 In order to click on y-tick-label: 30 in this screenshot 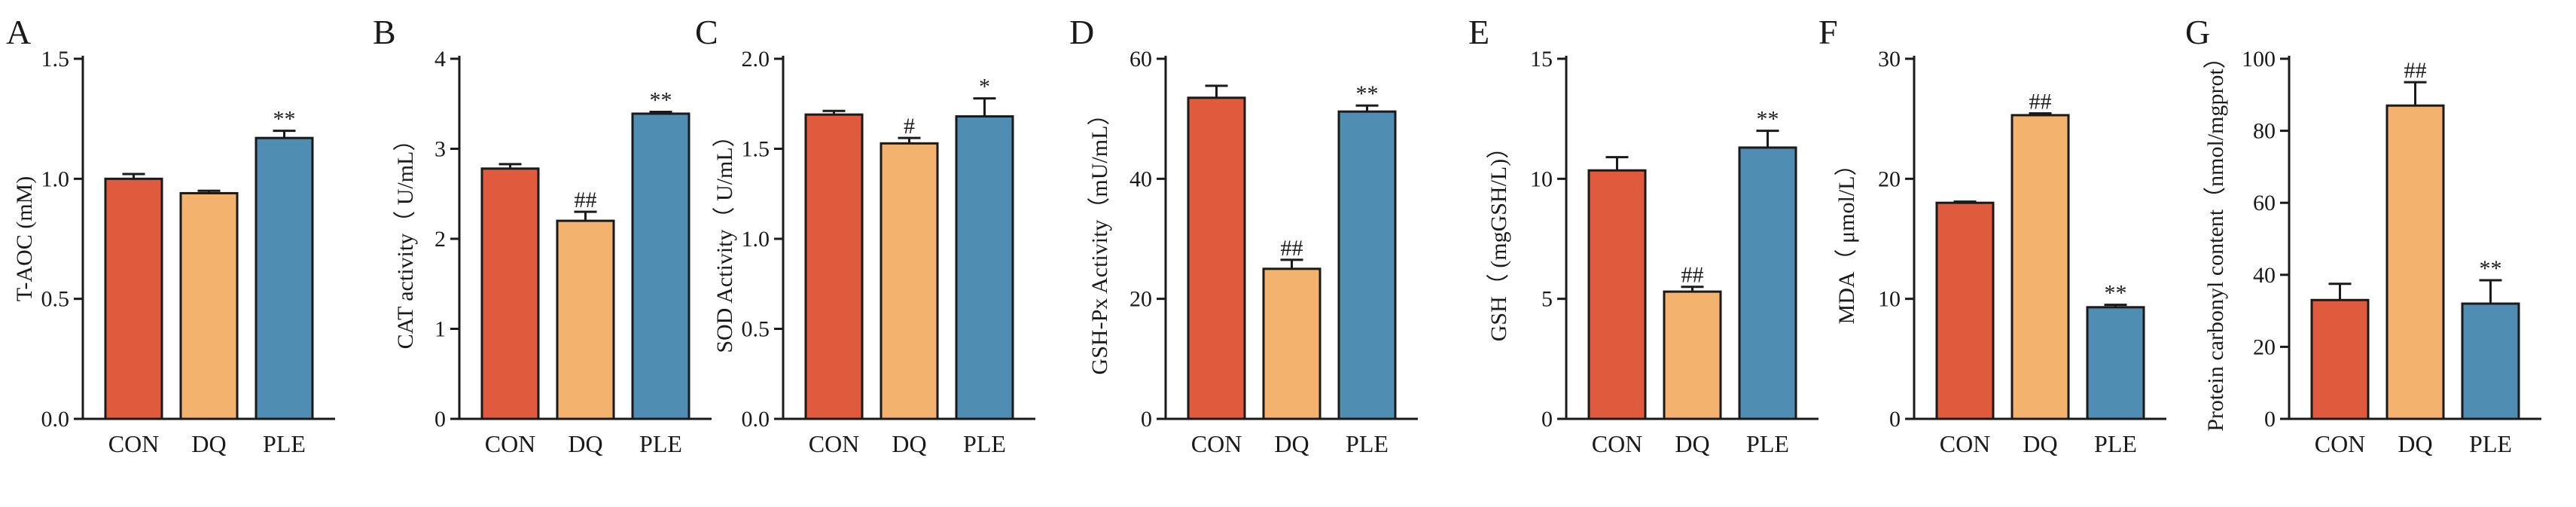, I will do `click(1889, 59)`.